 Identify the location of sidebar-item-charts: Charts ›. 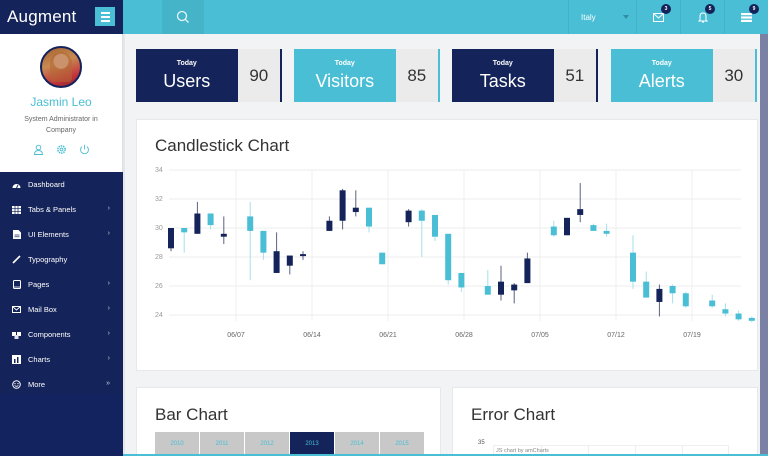
(61, 359).